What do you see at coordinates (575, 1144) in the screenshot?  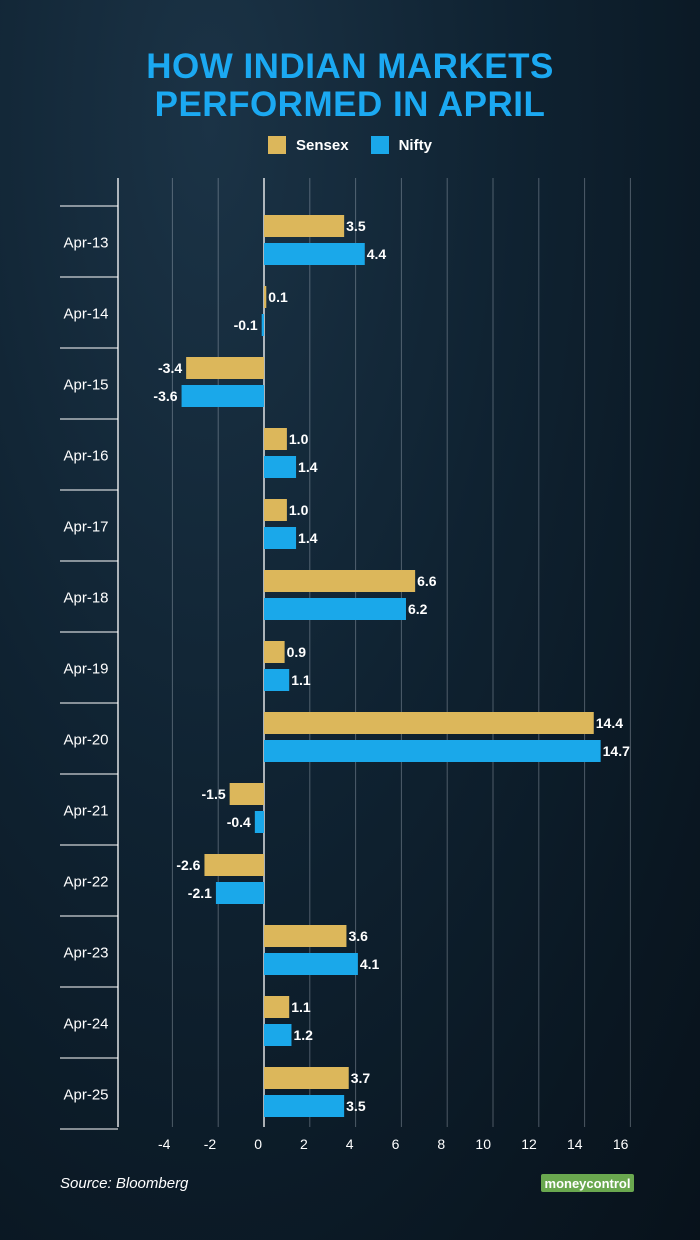 I see `x-tick-label-9: 14` at bounding box center [575, 1144].